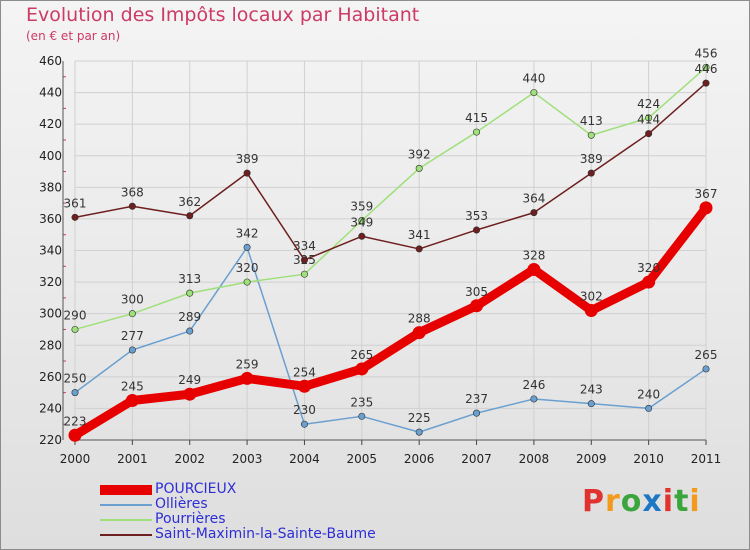  I want to click on y-tick-label: 340, so click(50, 251).